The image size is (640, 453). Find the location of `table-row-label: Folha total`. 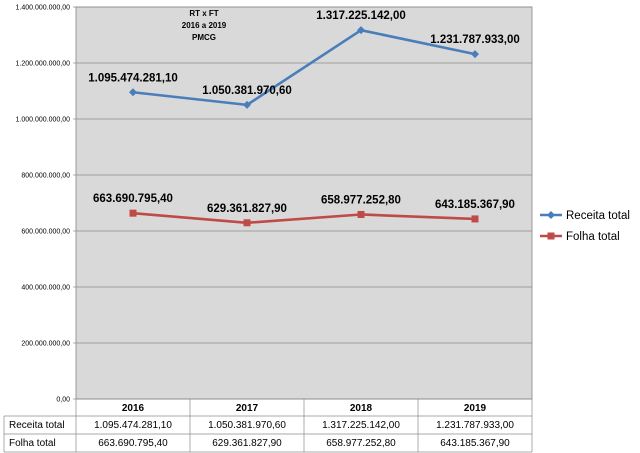

table-row-label: Folha total is located at coordinates (32, 443).